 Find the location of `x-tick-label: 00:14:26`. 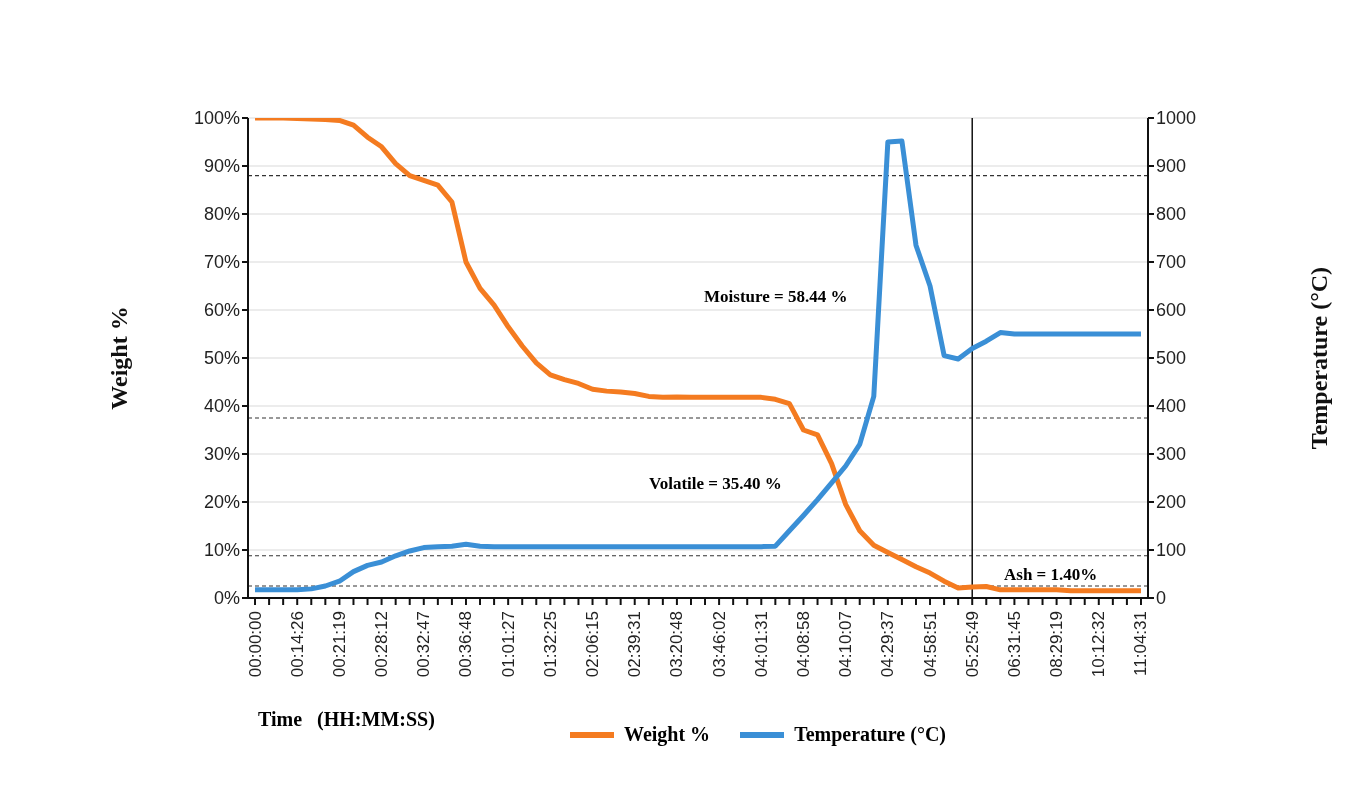

x-tick-label: 00:14:26 is located at coordinates (297, 644).